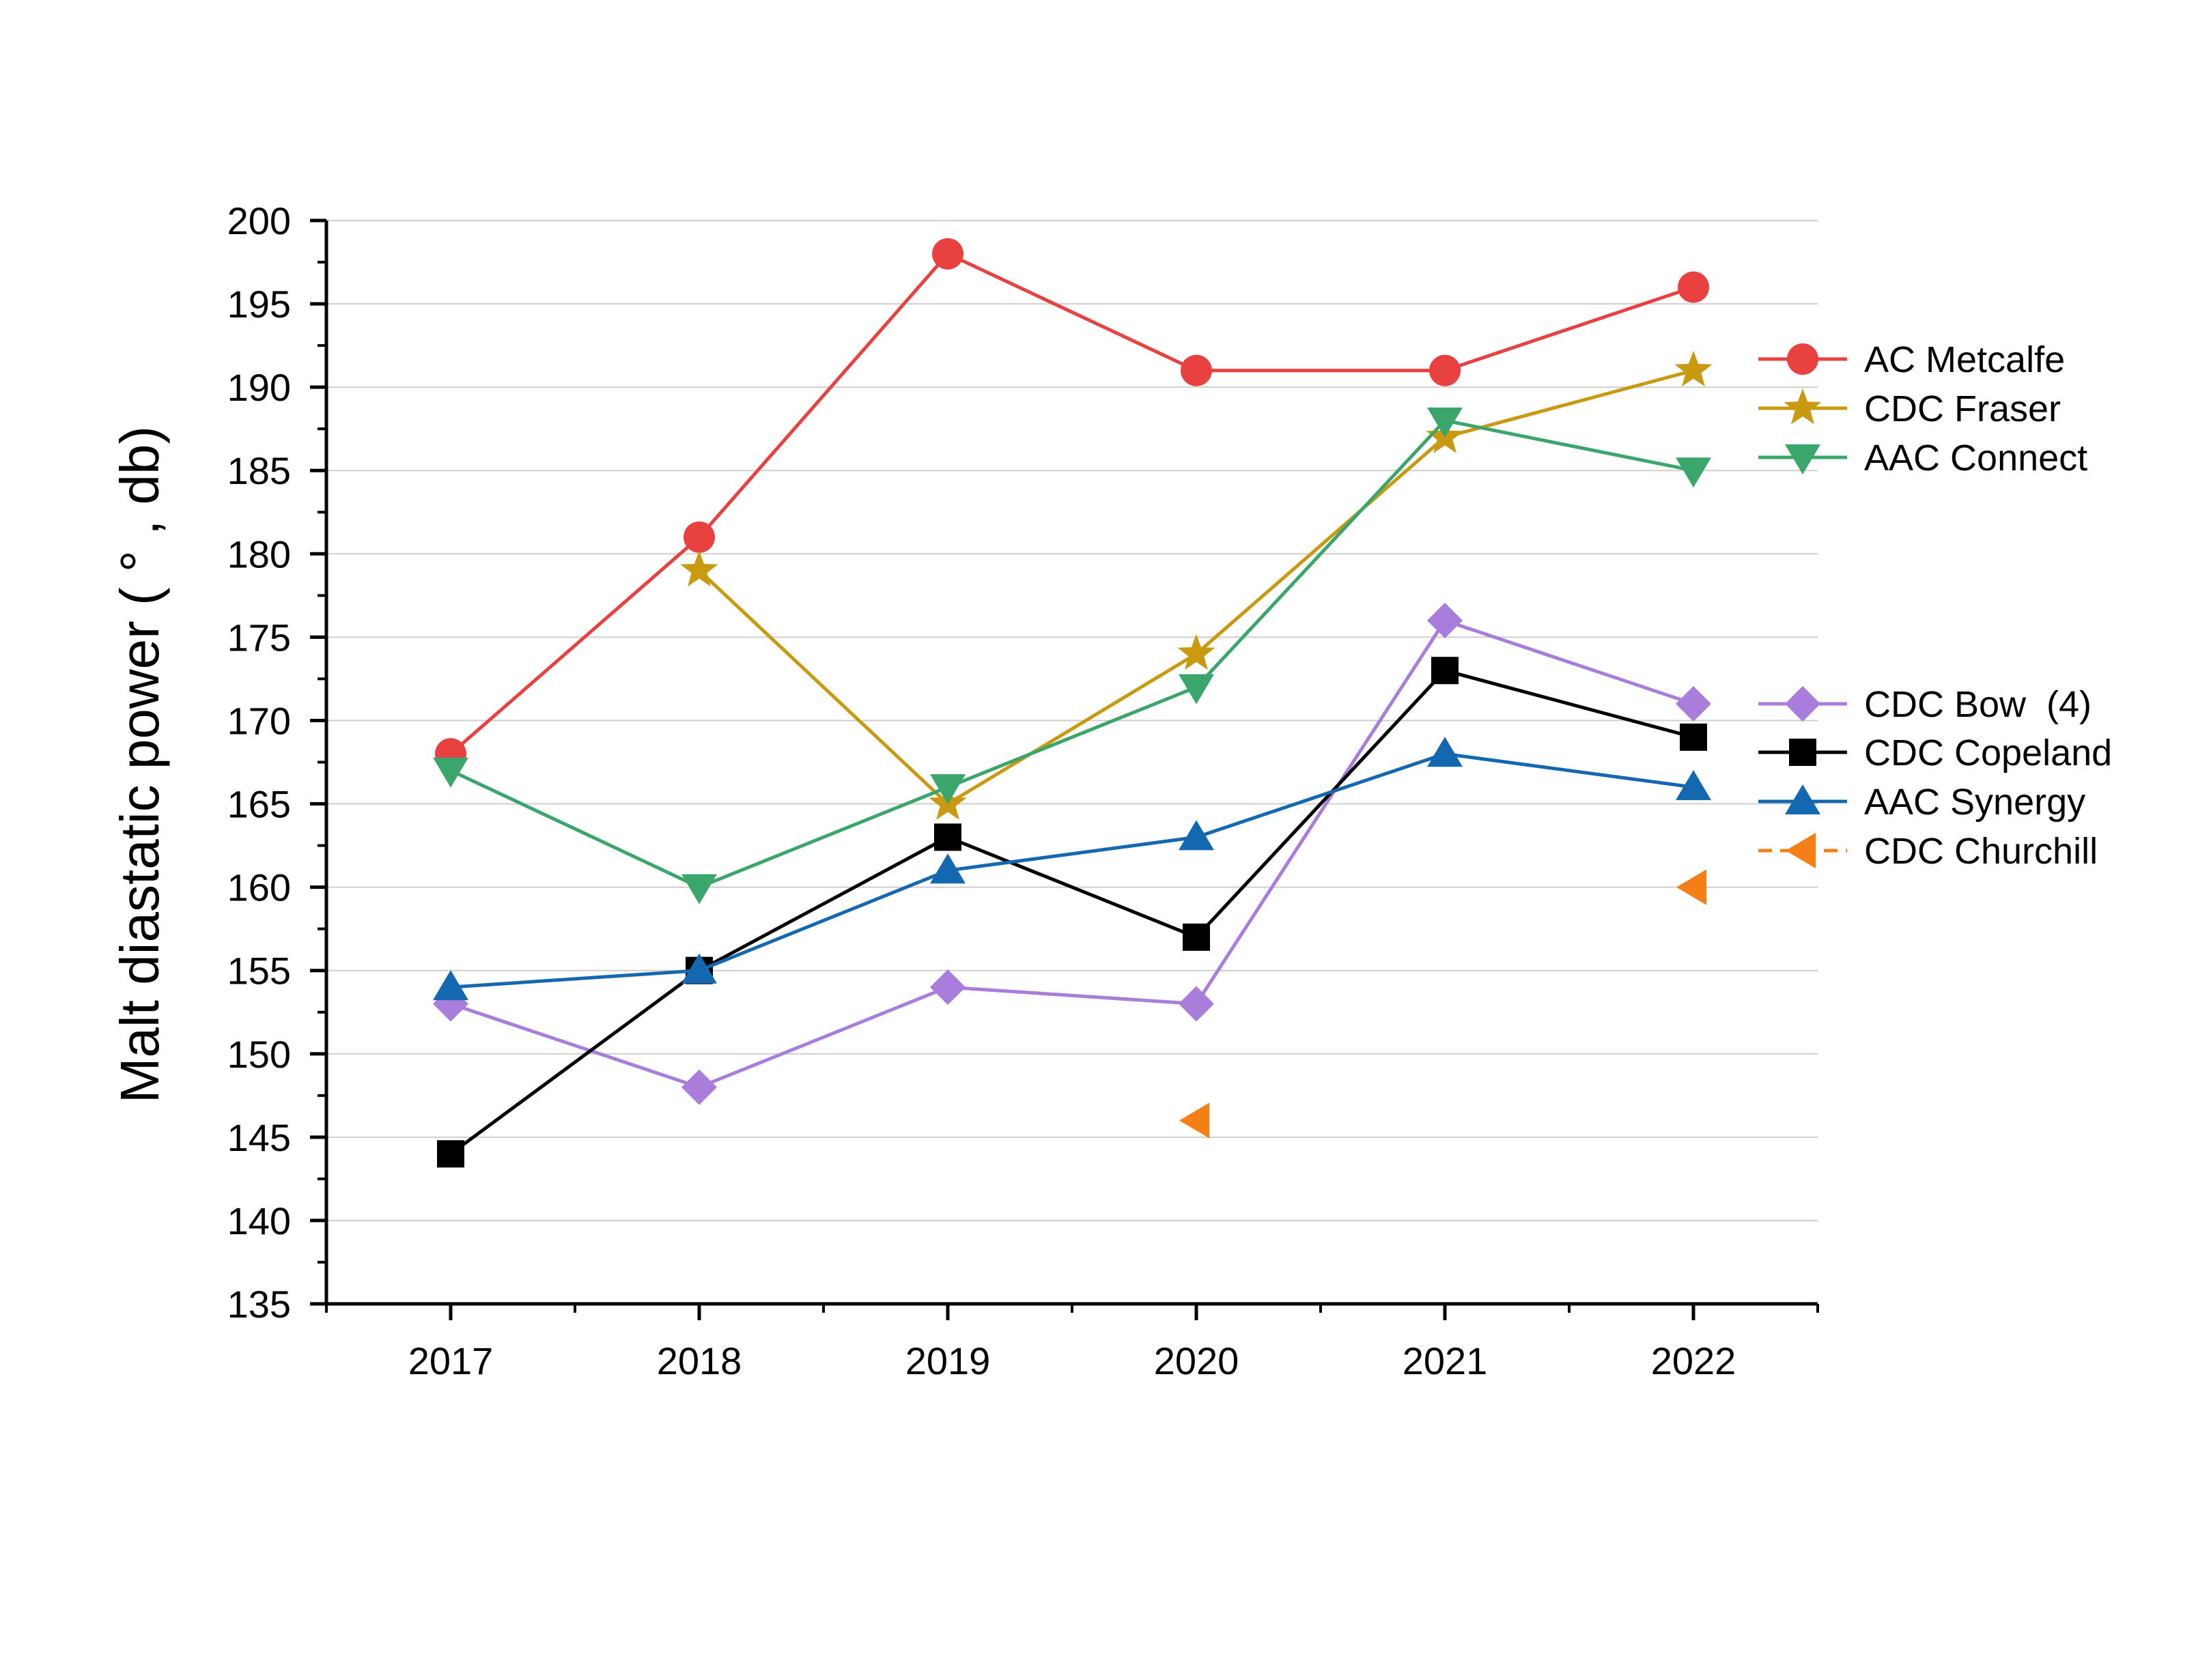 The height and width of the screenshot is (1680, 2196). I want to click on y-tick-label: 195, so click(259, 304).